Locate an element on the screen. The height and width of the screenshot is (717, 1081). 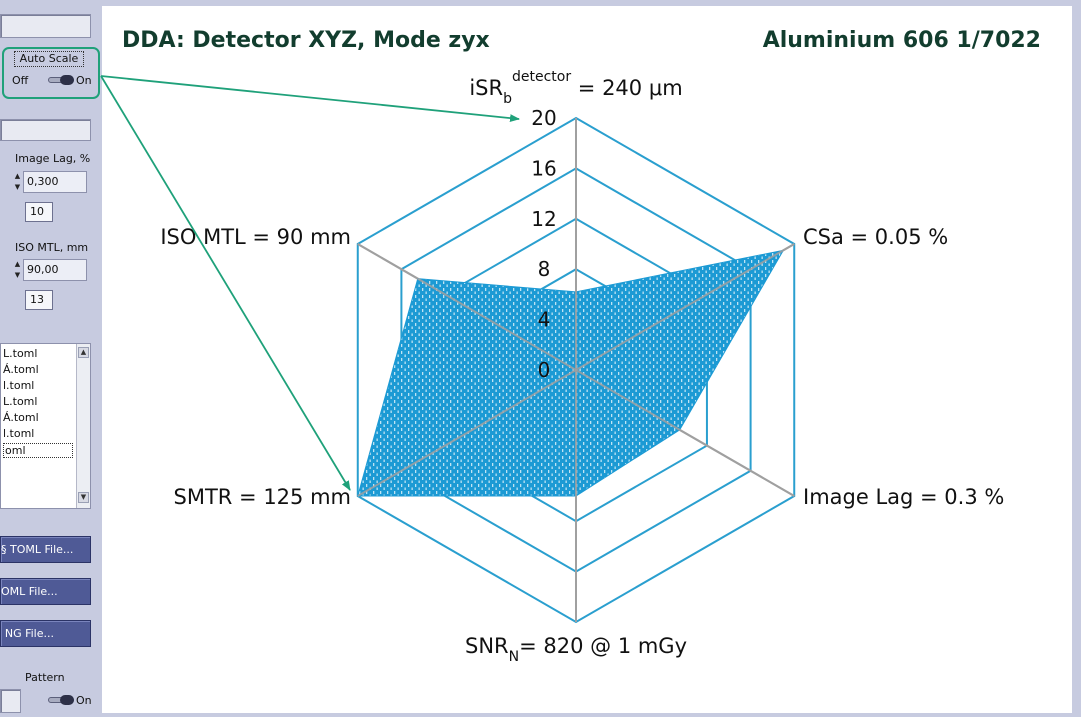
autoscale-label: Auto Scale is located at coordinates (49, 59).